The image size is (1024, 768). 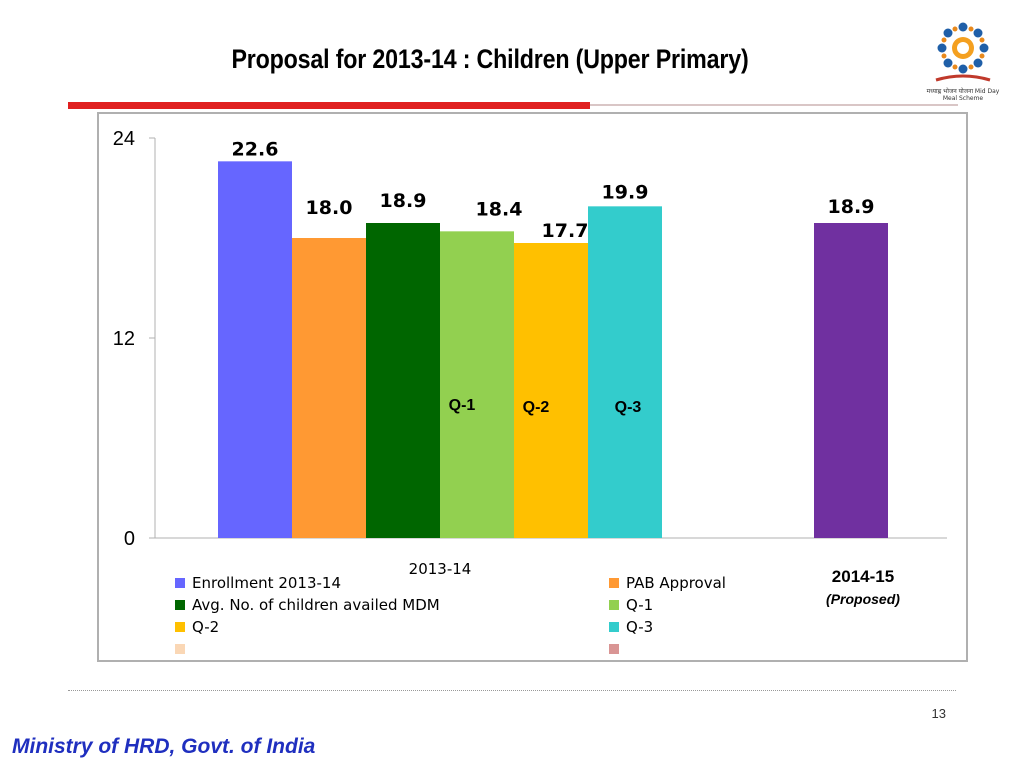 What do you see at coordinates (938, 713) in the screenshot?
I see `page-number: 13` at bounding box center [938, 713].